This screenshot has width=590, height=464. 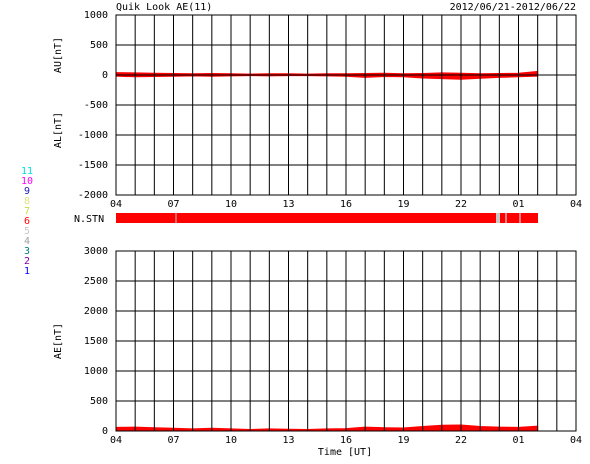 What do you see at coordinates (27, 181) in the screenshot?
I see `station-legend-entry: 10` at bounding box center [27, 181].